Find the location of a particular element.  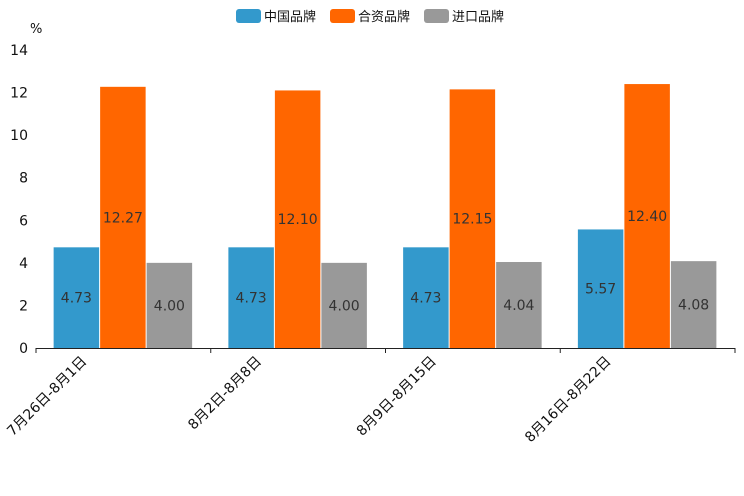

bar-value-label: 12.10 is located at coordinates (298, 220).